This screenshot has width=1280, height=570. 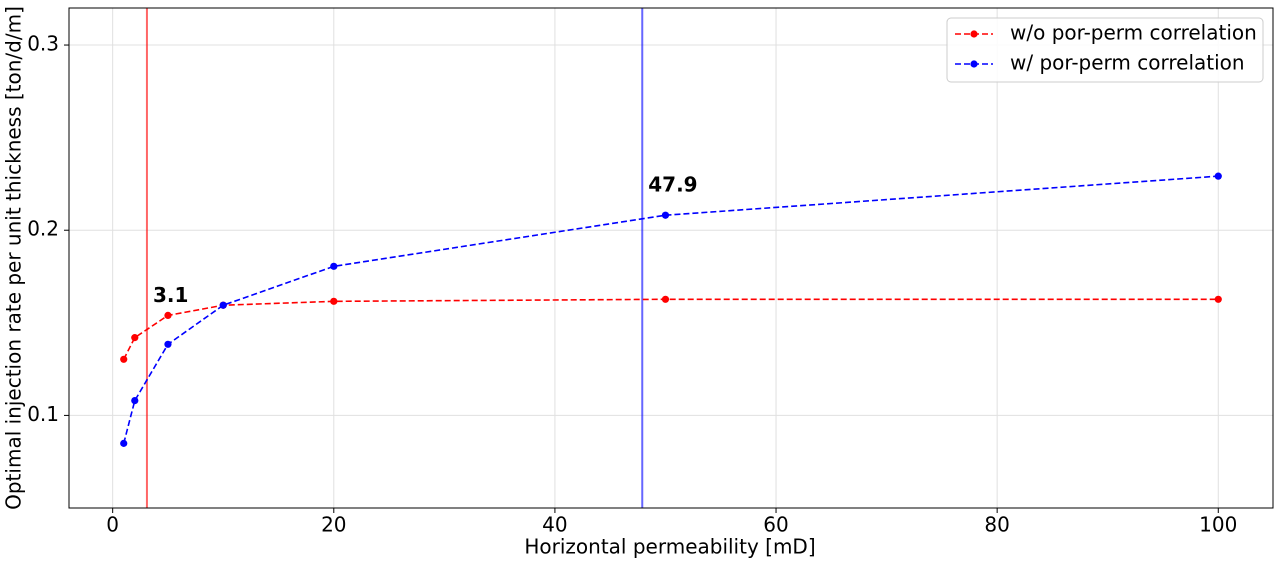 I want to click on y-tick-label: 0.2, so click(x=43, y=229).